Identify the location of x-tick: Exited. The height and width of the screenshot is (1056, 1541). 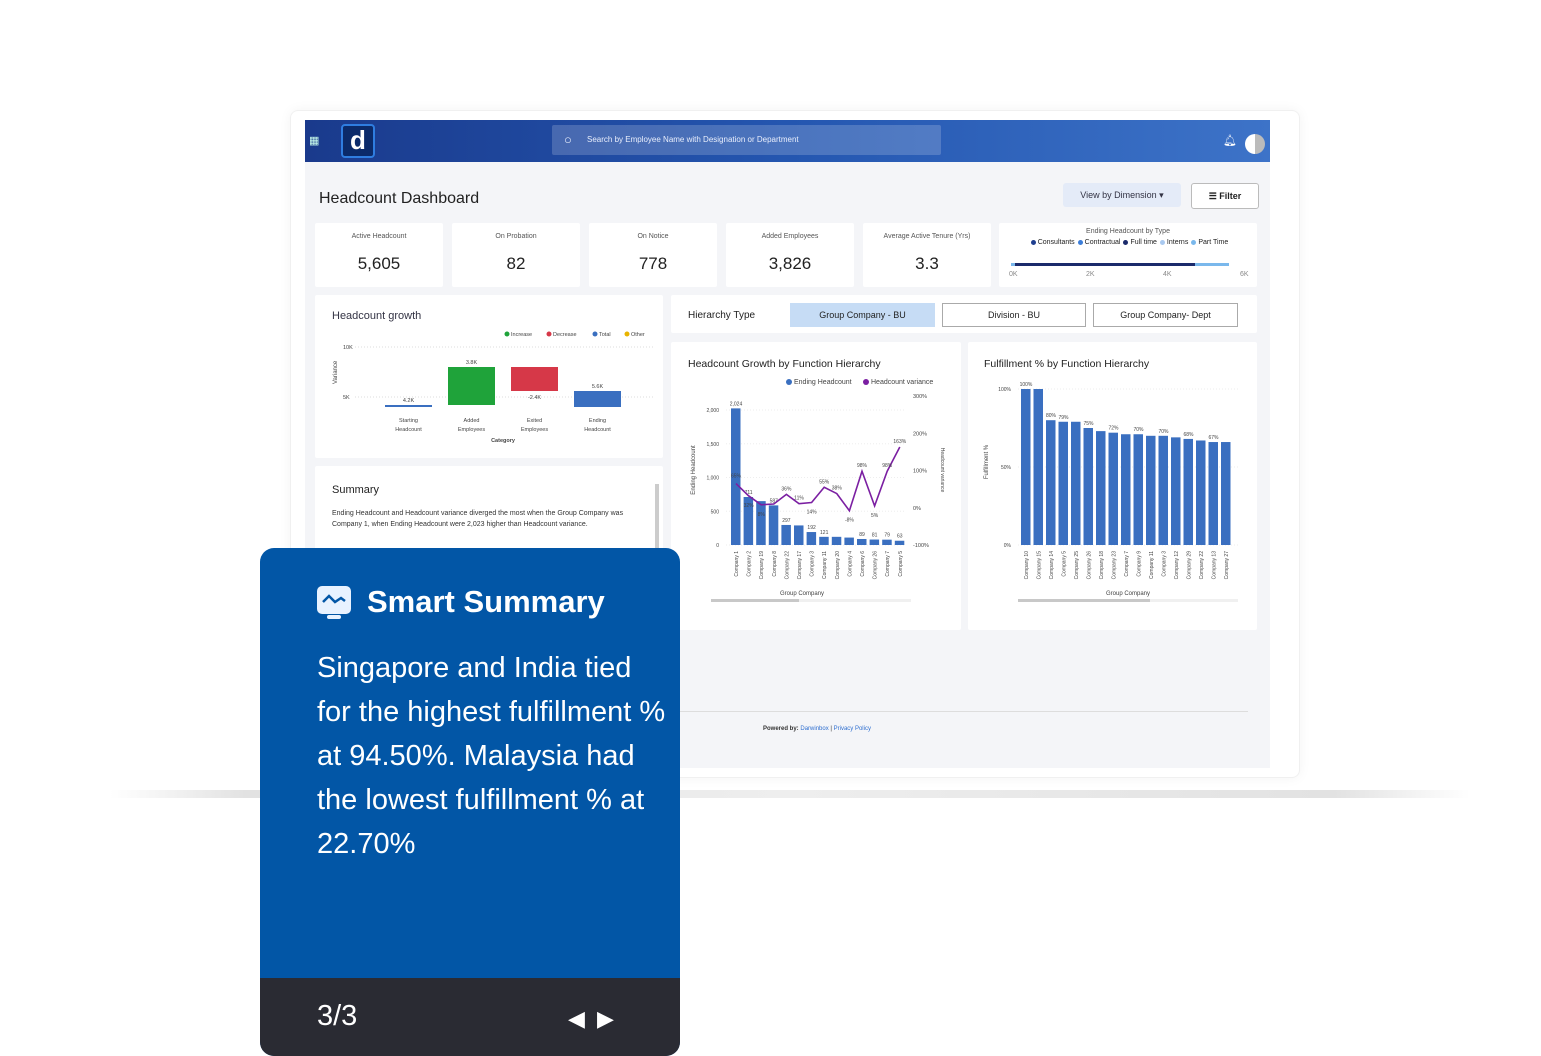
(534, 421).